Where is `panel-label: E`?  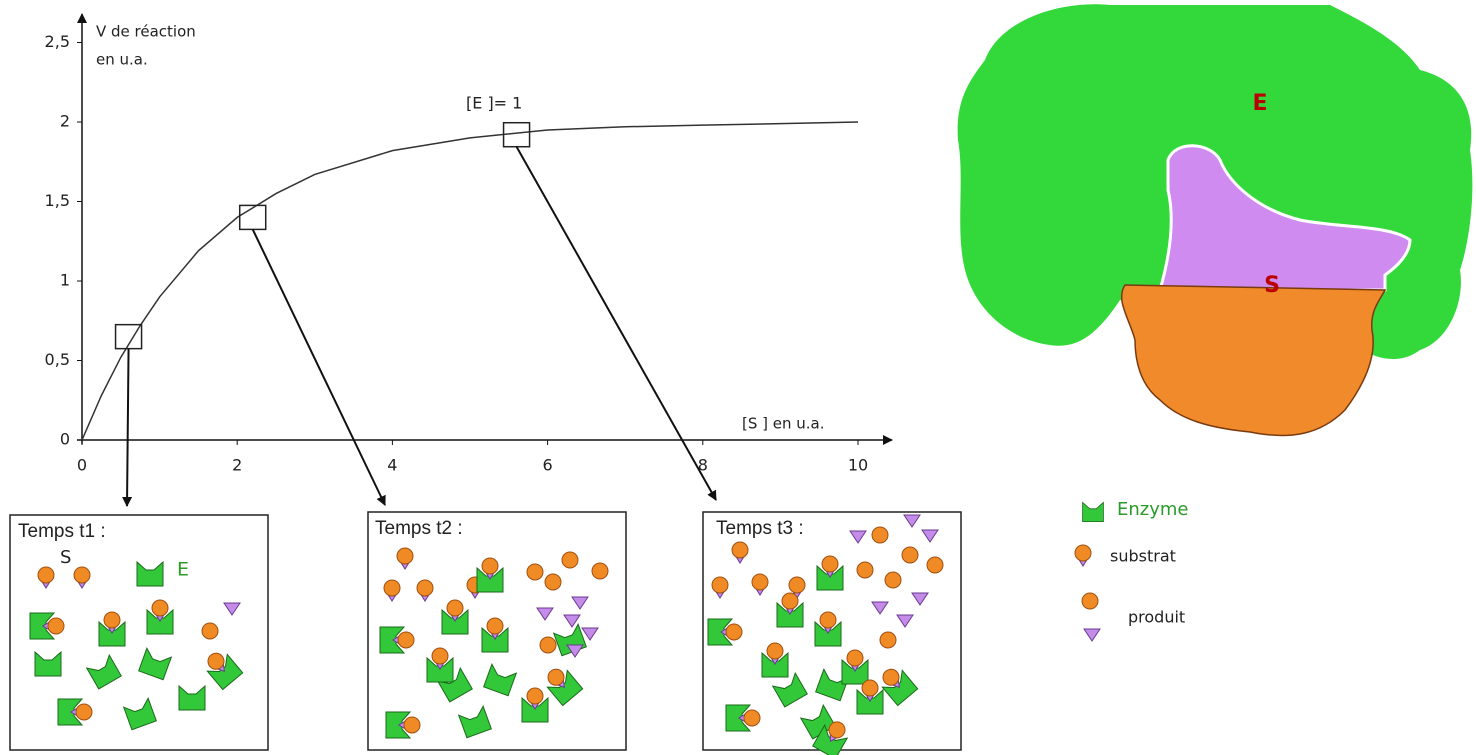
panel-label: E is located at coordinates (183, 570).